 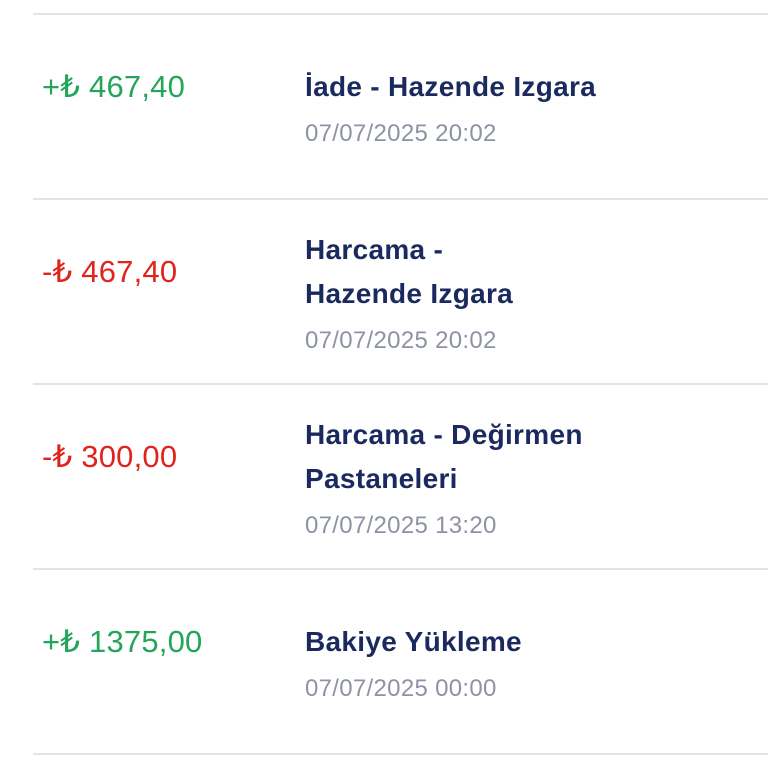 What do you see at coordinates (122, 641) in the screenshot?
I see `transaction-amount: +₺ 1375,00` at bounding box center [122, 641].